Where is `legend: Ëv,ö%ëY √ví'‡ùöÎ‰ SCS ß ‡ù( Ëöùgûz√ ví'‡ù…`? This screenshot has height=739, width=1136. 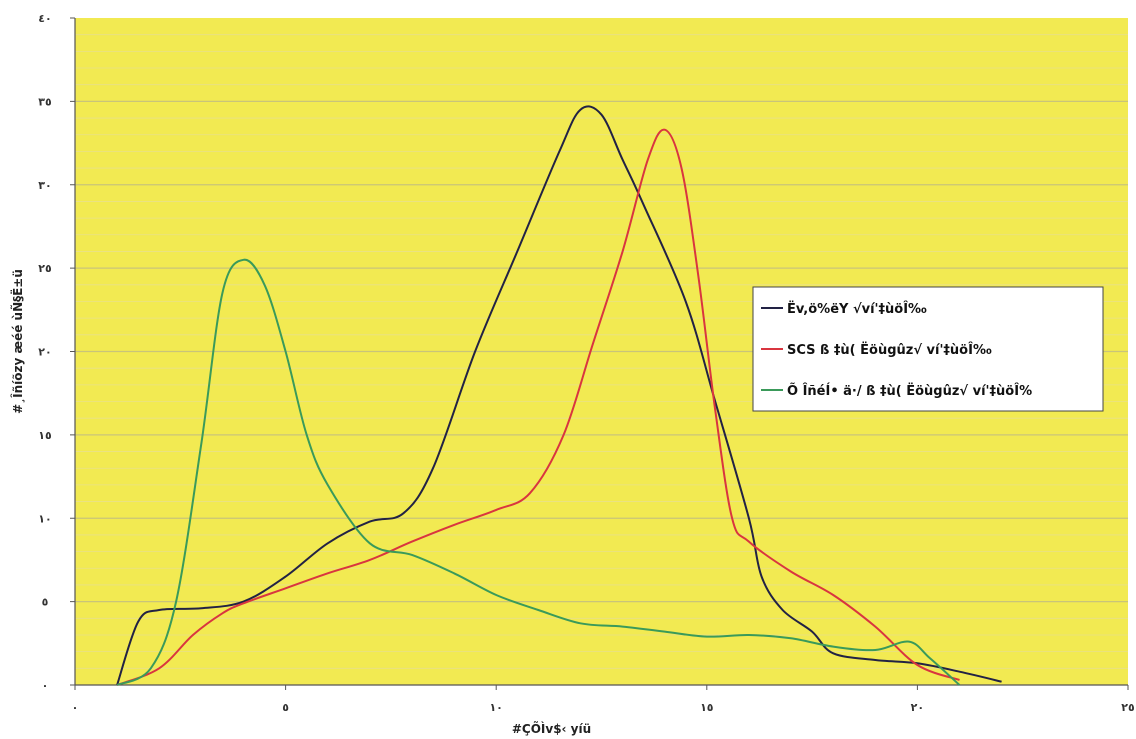
legend: Ëv,ö%ëY √ví'‡ùöÎ‰ SCS ß ‡ù( Ëöùgûz√ ví'‡ù… is located at coordinates (928, 349).